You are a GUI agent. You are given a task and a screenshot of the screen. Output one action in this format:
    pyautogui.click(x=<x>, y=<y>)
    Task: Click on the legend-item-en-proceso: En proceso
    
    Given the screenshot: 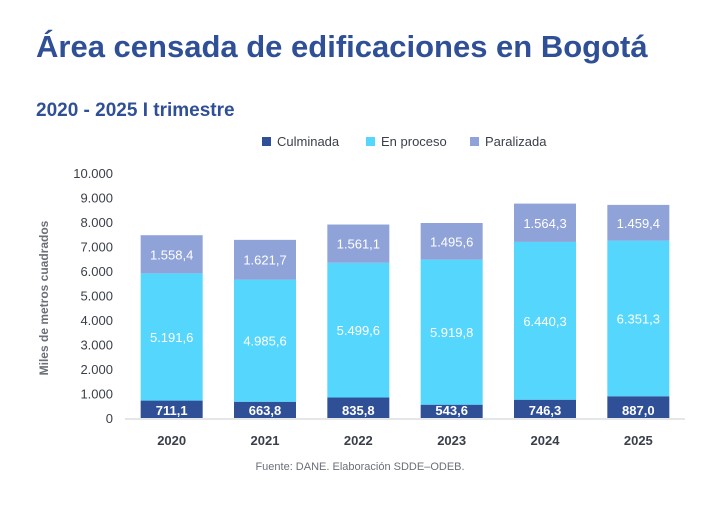 What is the action you would take?
    pyautogui.click(x=406, y=141)
    